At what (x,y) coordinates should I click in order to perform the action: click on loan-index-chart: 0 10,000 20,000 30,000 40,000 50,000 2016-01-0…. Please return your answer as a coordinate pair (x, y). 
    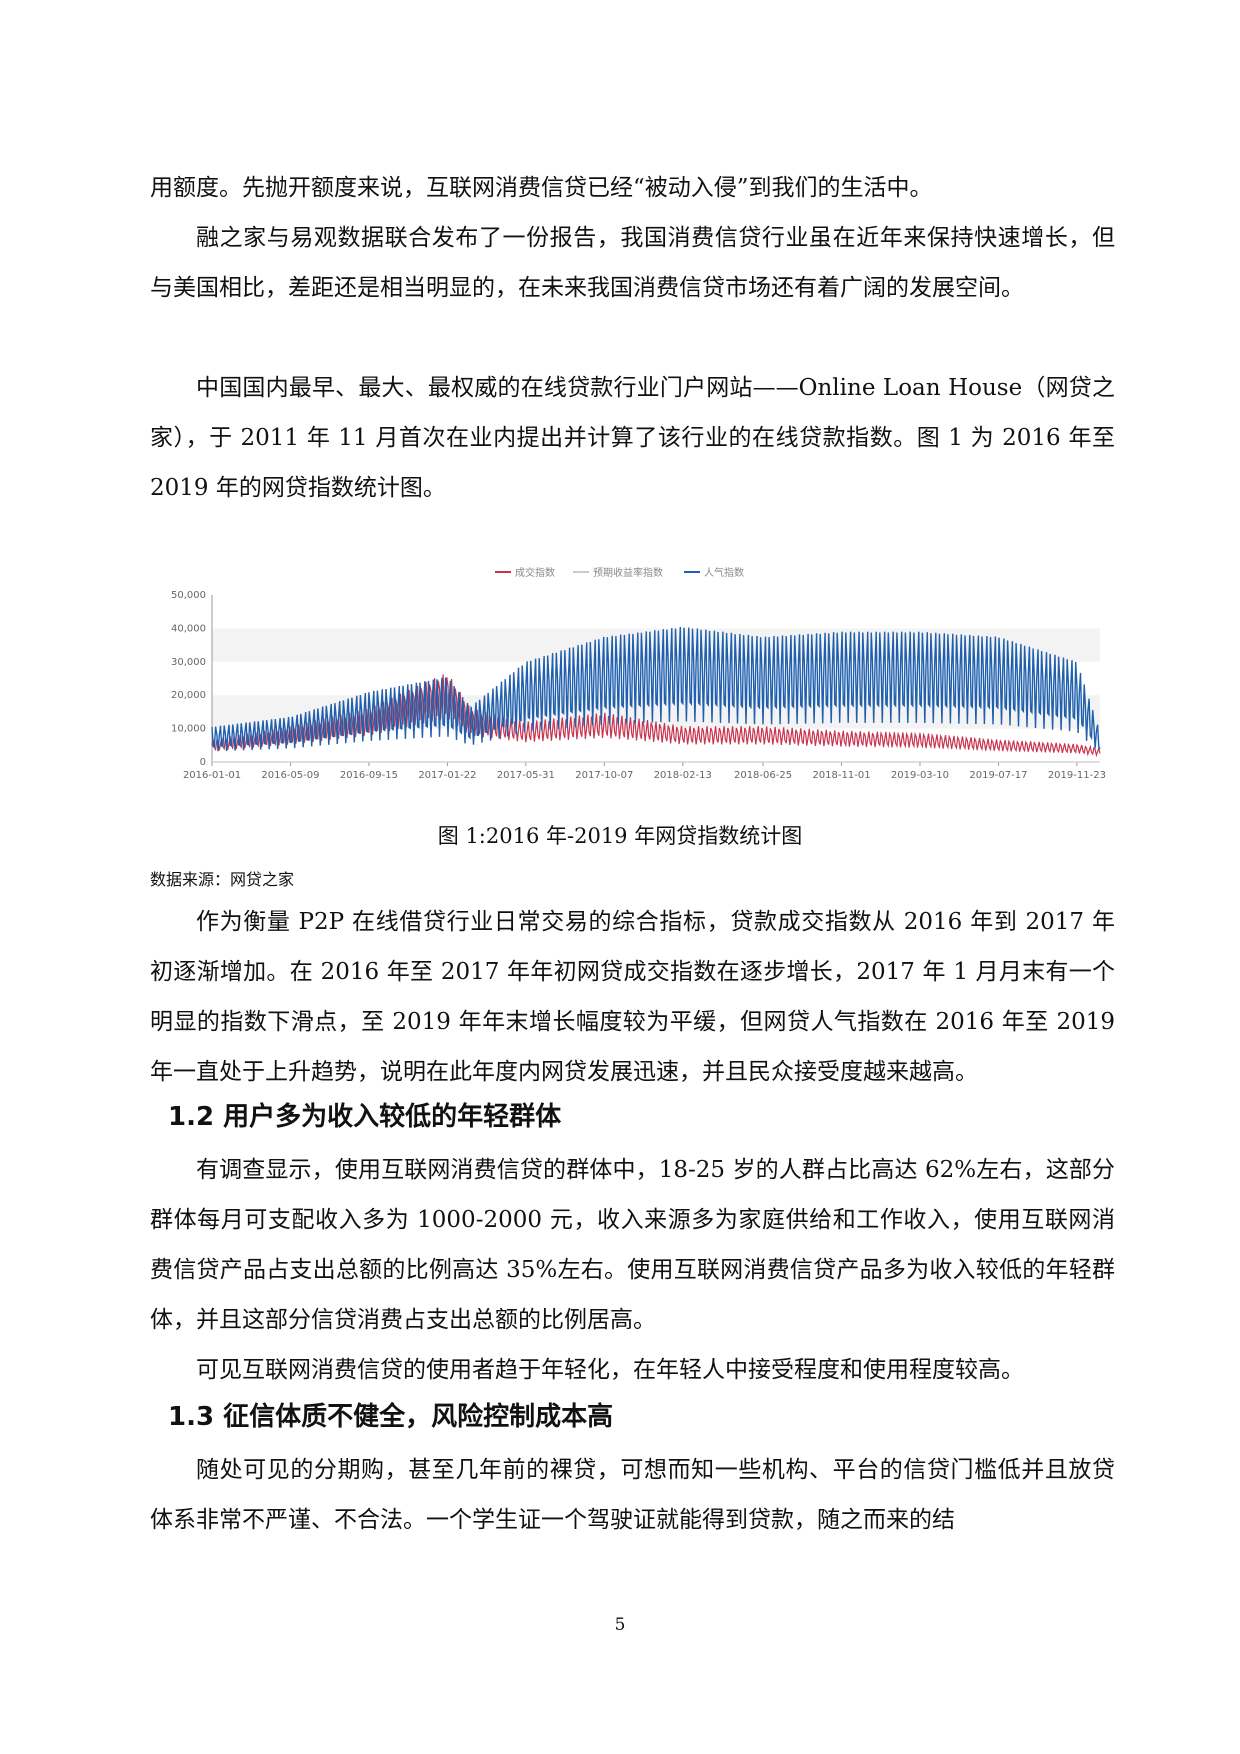
    Looking at the image, I should click on (638, 673).